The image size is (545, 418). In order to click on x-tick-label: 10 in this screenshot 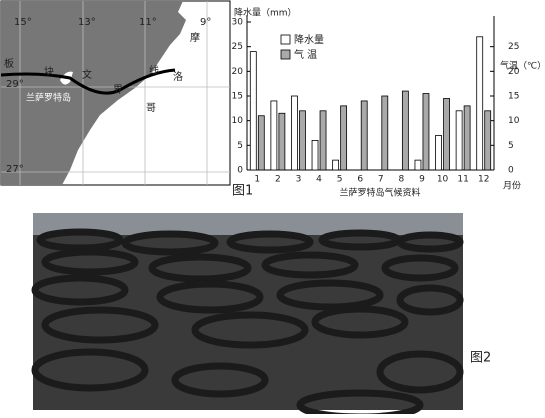, I will do `click(443, 180)`.